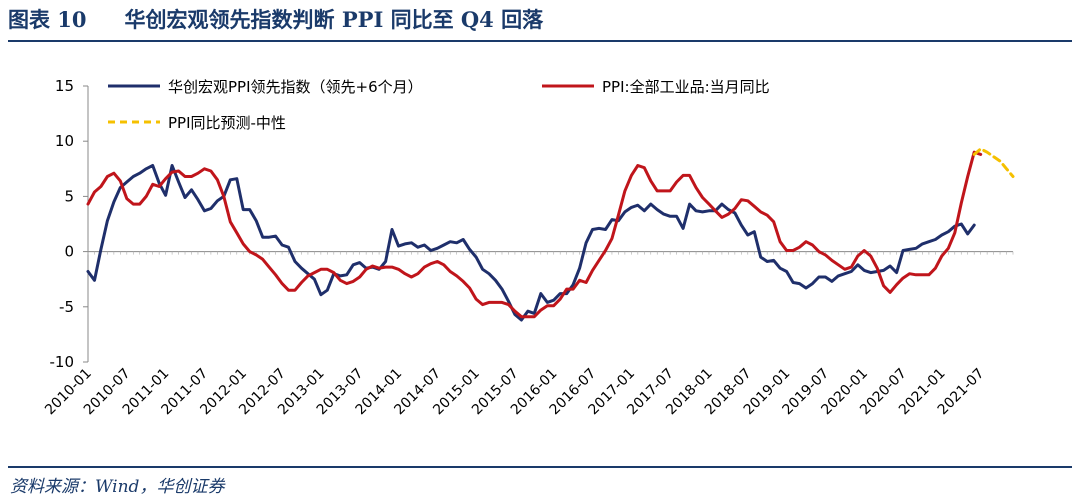 This screenshot has width=1080, height=503. What do you see at coordinates (64, 141) in the screenshot?
I see `y-tick-label: 10` at bounding box center [64, 141].